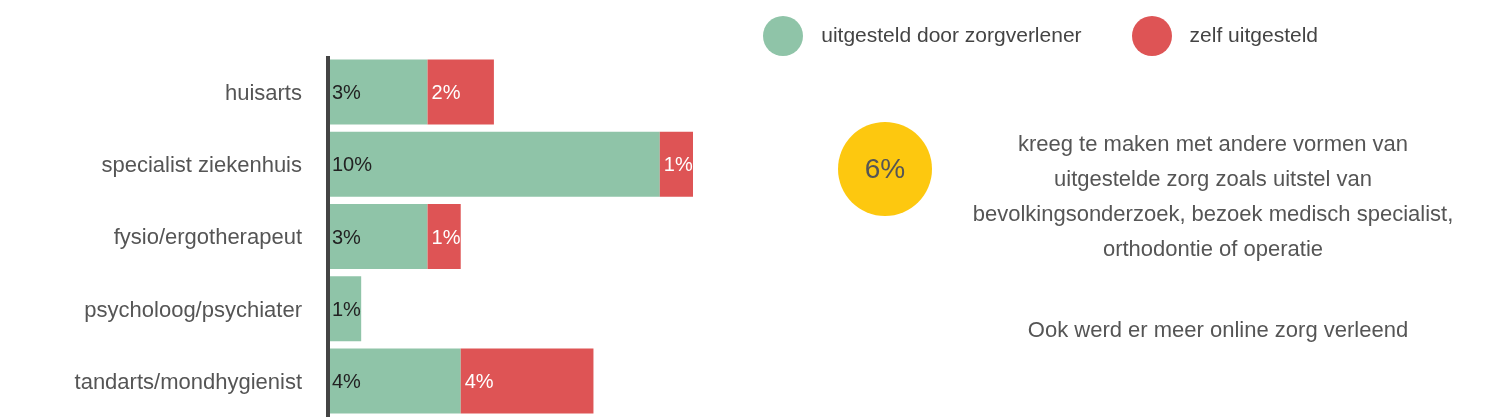  What do you see at coordinates (446, 92) in the screenshot?
I see `data-label: 2%` at bounding box center [446, 92].